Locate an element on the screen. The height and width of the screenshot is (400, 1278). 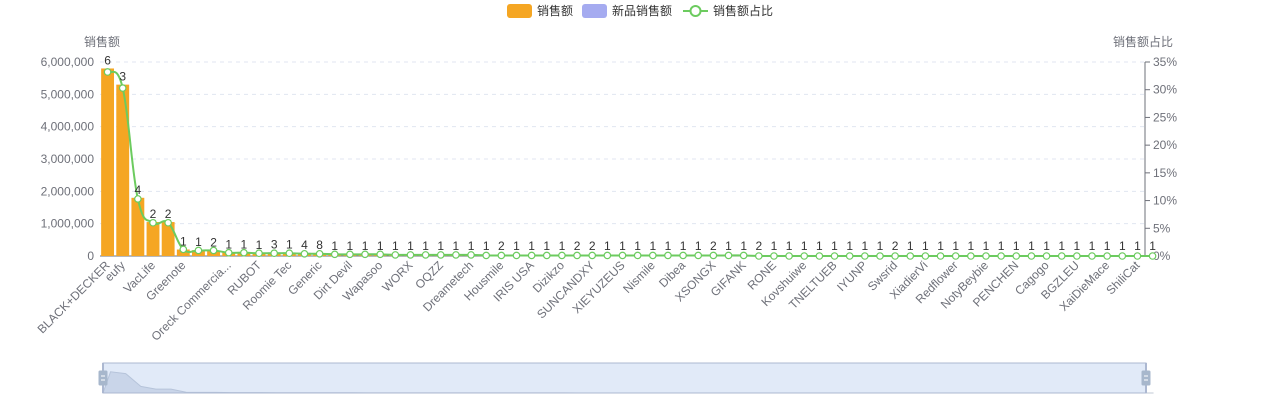
bar-label-46: 1 is located at coordinates (804, 246).